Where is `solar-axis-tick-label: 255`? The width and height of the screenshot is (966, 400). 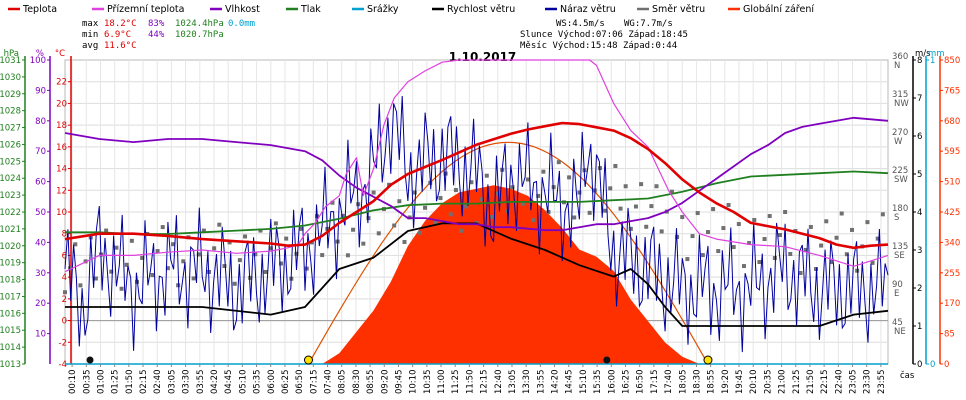
solar-axis-tick-label: 255 is located at coordinates (952, 274).